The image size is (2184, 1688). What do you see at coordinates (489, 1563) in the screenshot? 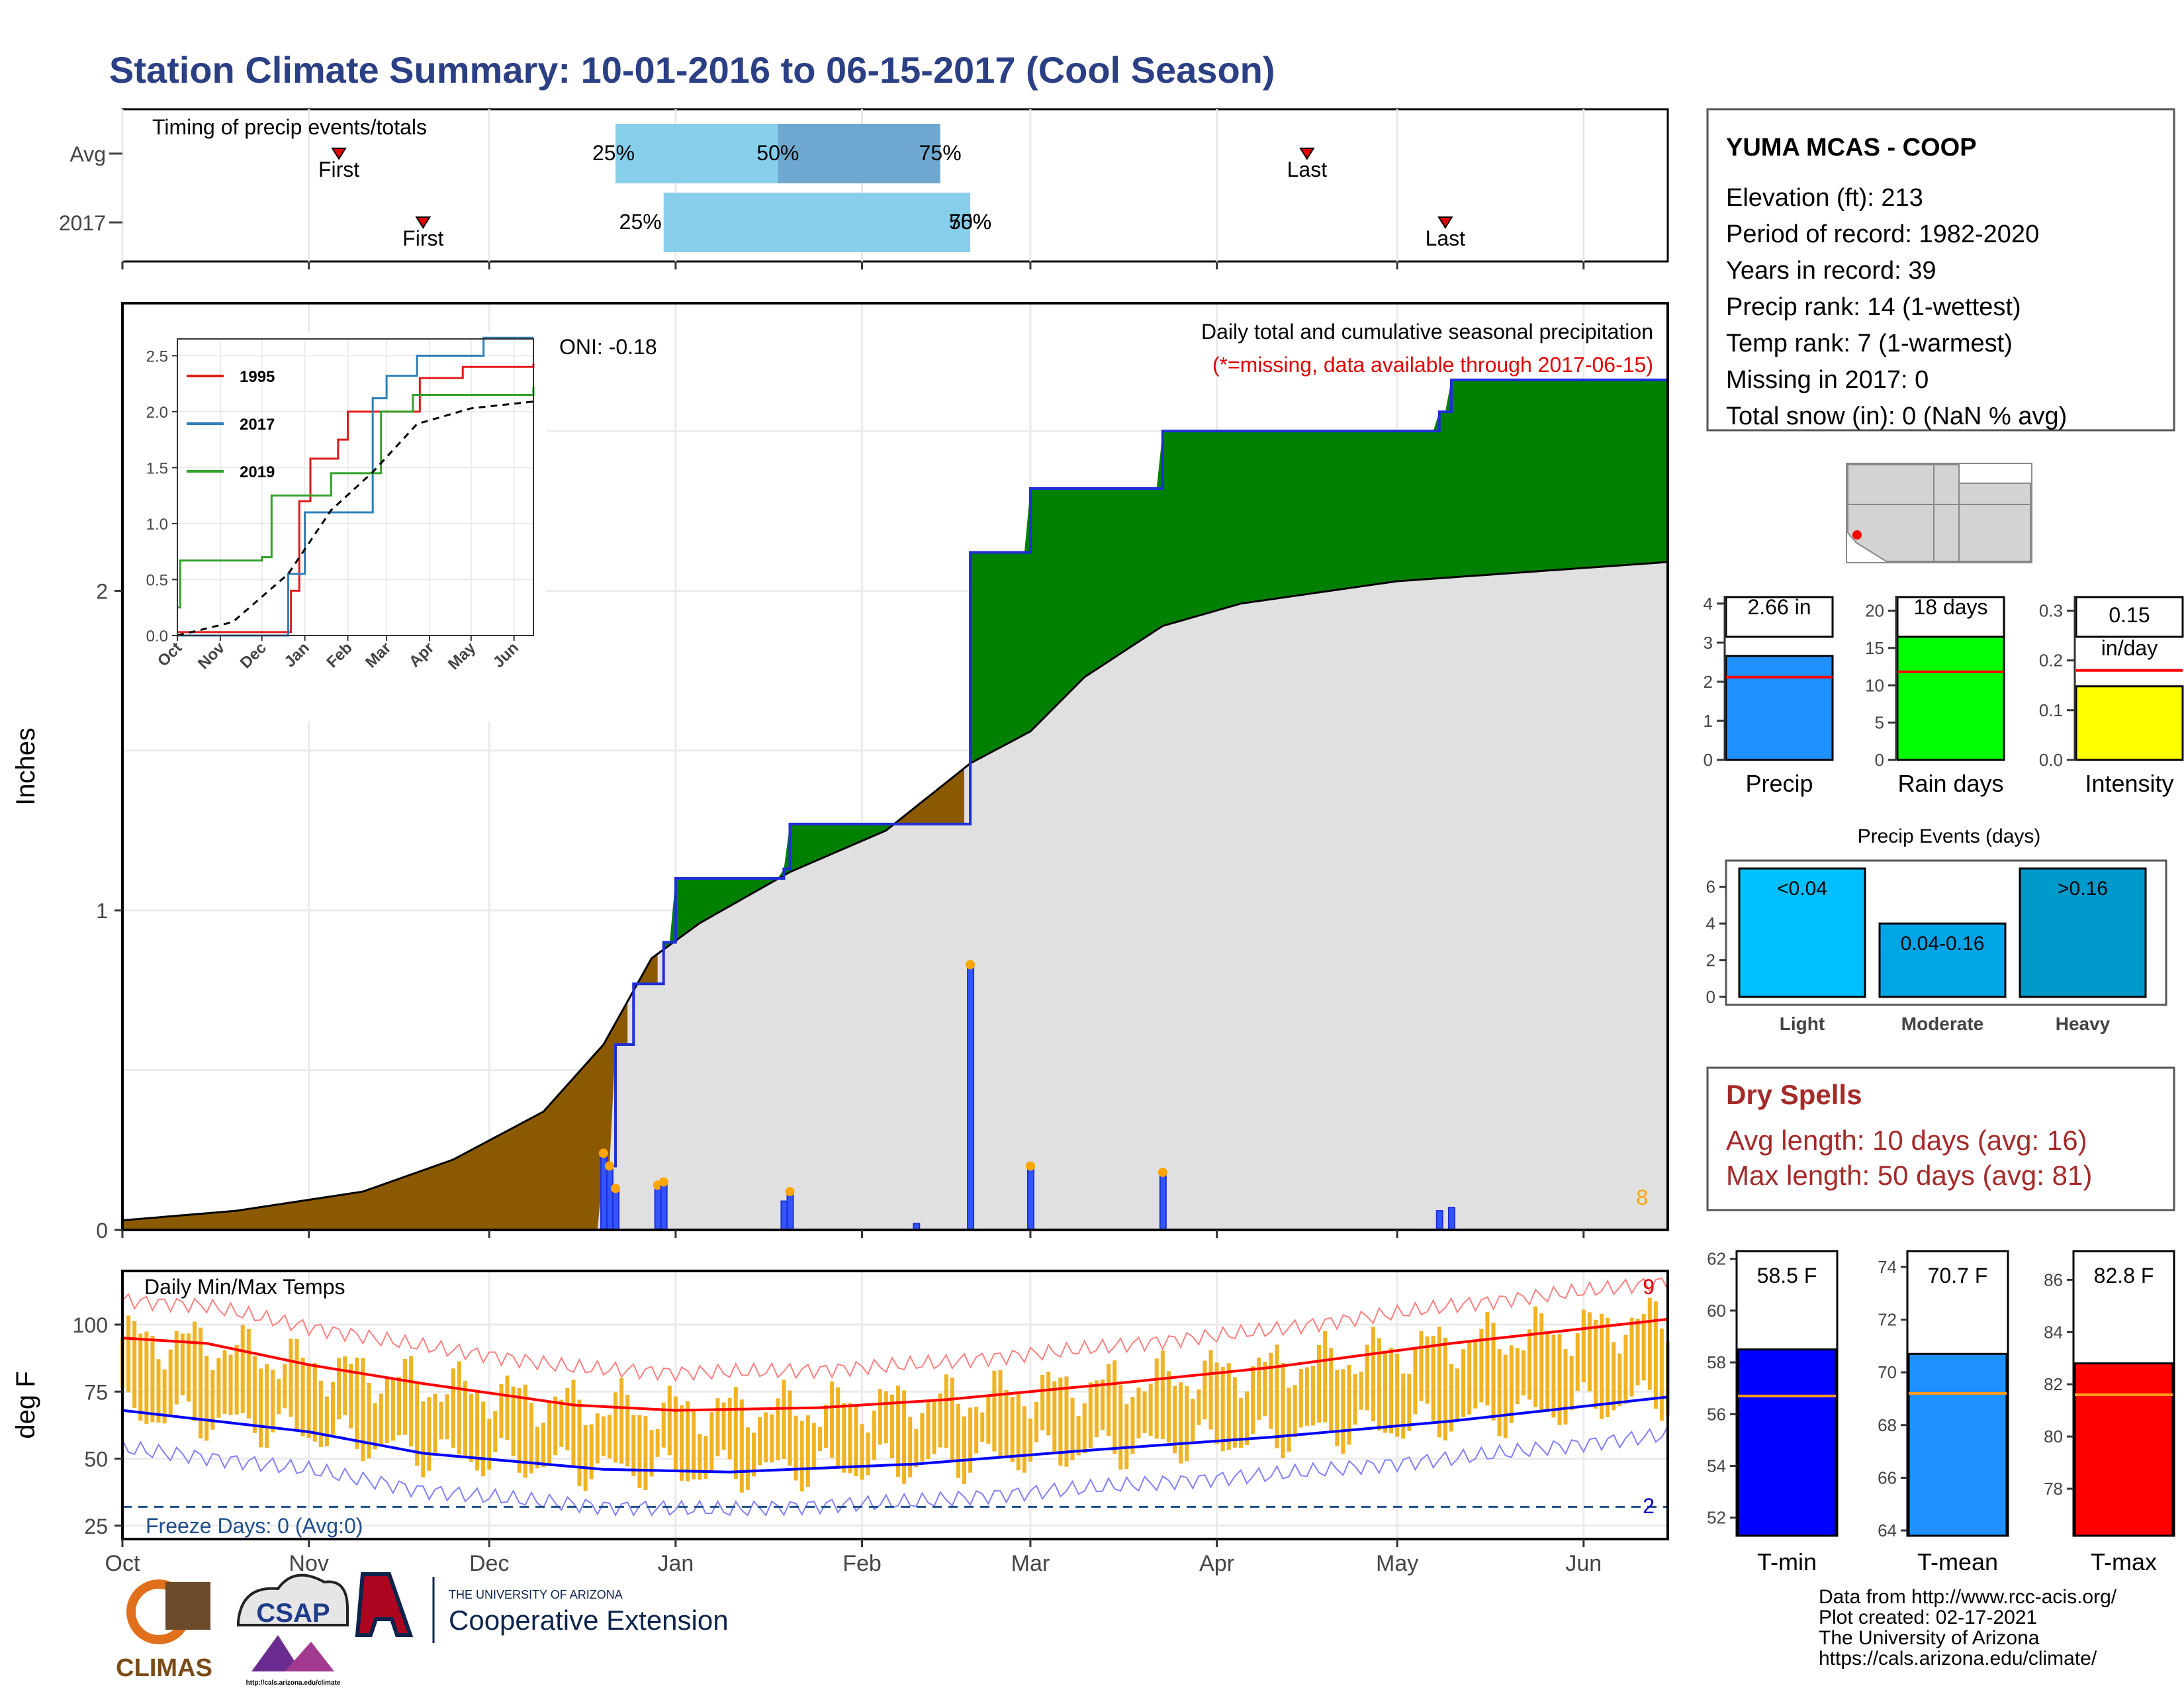
I see `temp-xtick-label: Dec` at bounding box center [489, 1563].